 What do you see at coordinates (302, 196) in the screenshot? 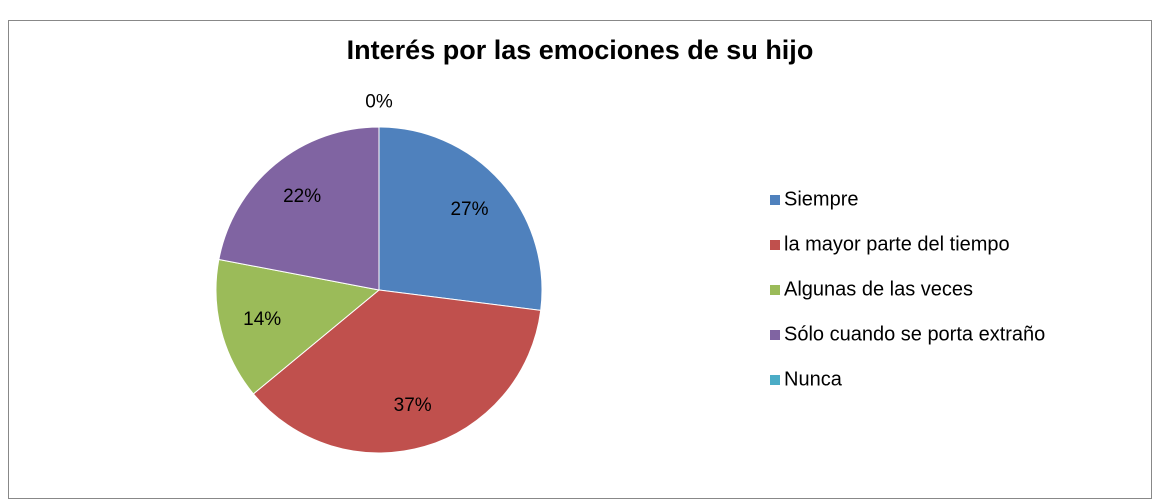
I see `data-label: 22%` at bounding box center [302, 196].